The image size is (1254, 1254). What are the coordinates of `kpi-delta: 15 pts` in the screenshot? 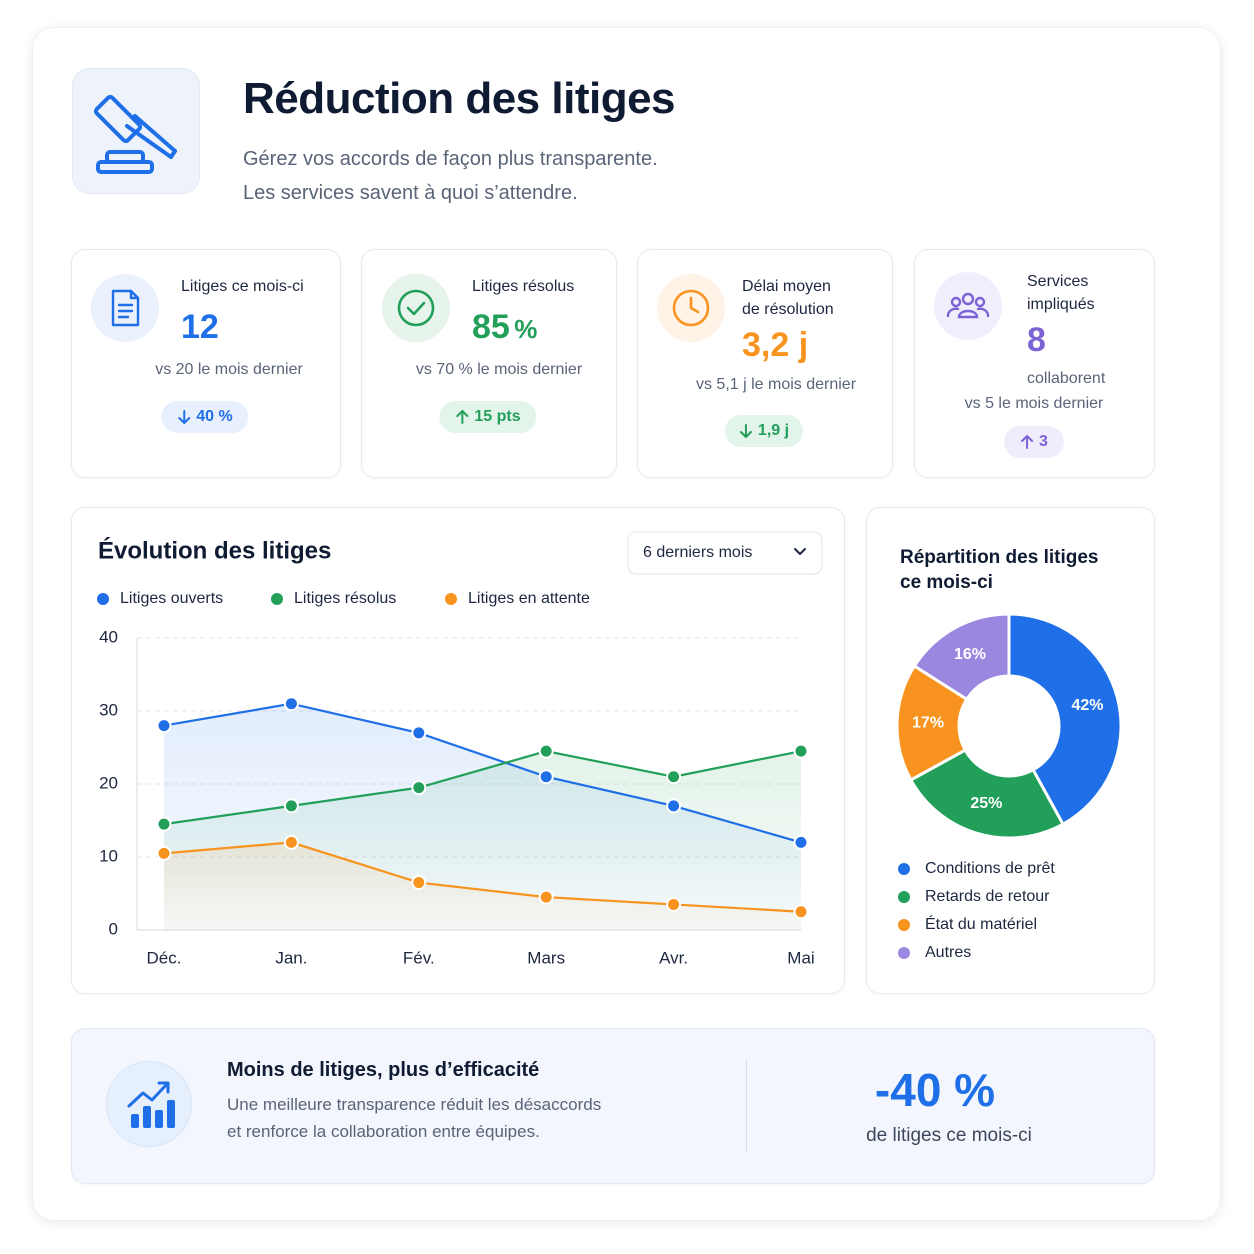 It's located at (497, 416).